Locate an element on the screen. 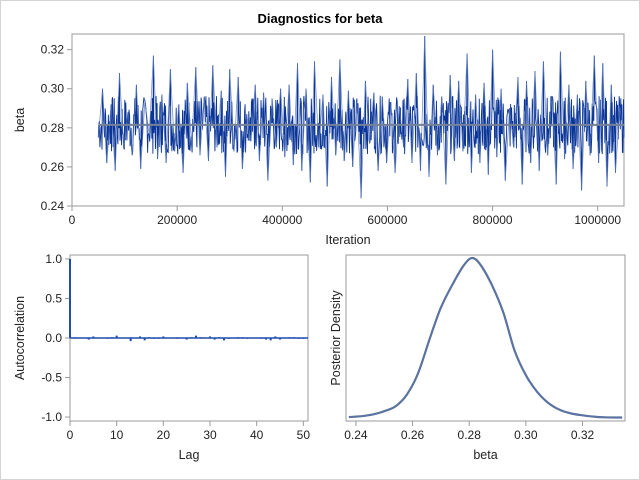 This screenshot has width=640, height=480. x-tick-label: 0.24 is located at coordinates (356, 435).